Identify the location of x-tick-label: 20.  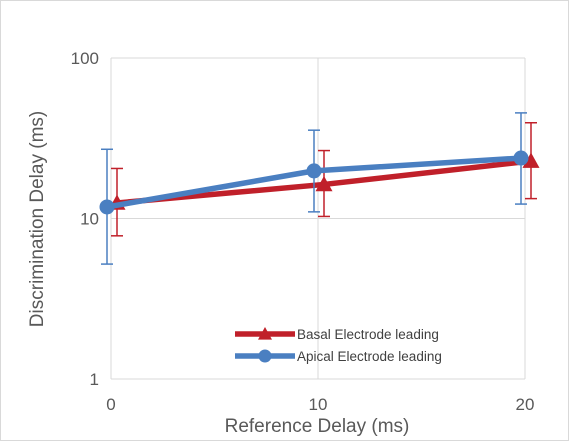
(525, 404).